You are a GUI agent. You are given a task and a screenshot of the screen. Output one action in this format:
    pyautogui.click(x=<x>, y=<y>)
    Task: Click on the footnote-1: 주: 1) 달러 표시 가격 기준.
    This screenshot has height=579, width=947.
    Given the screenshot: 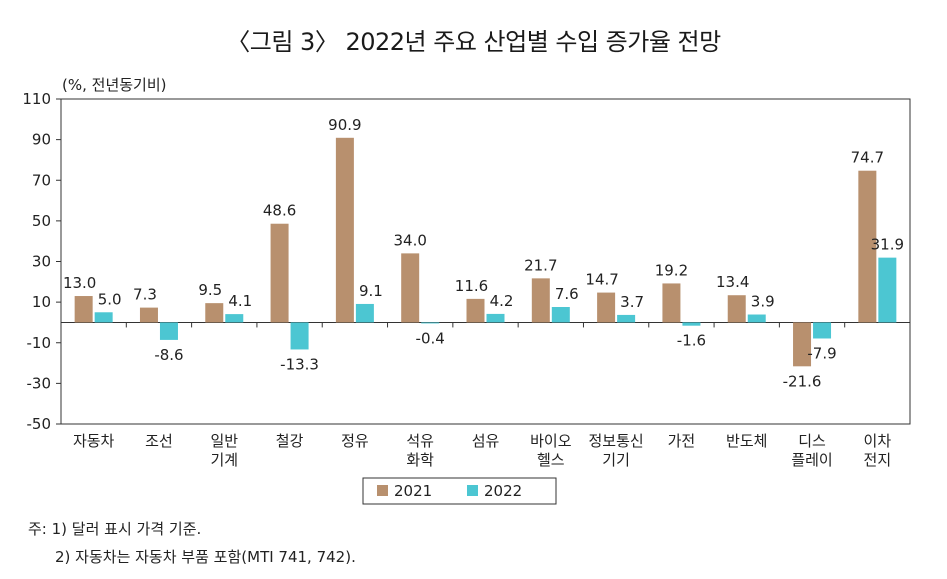 What is the action you would take?
    pyautogui.click(x=115, y=529)
    